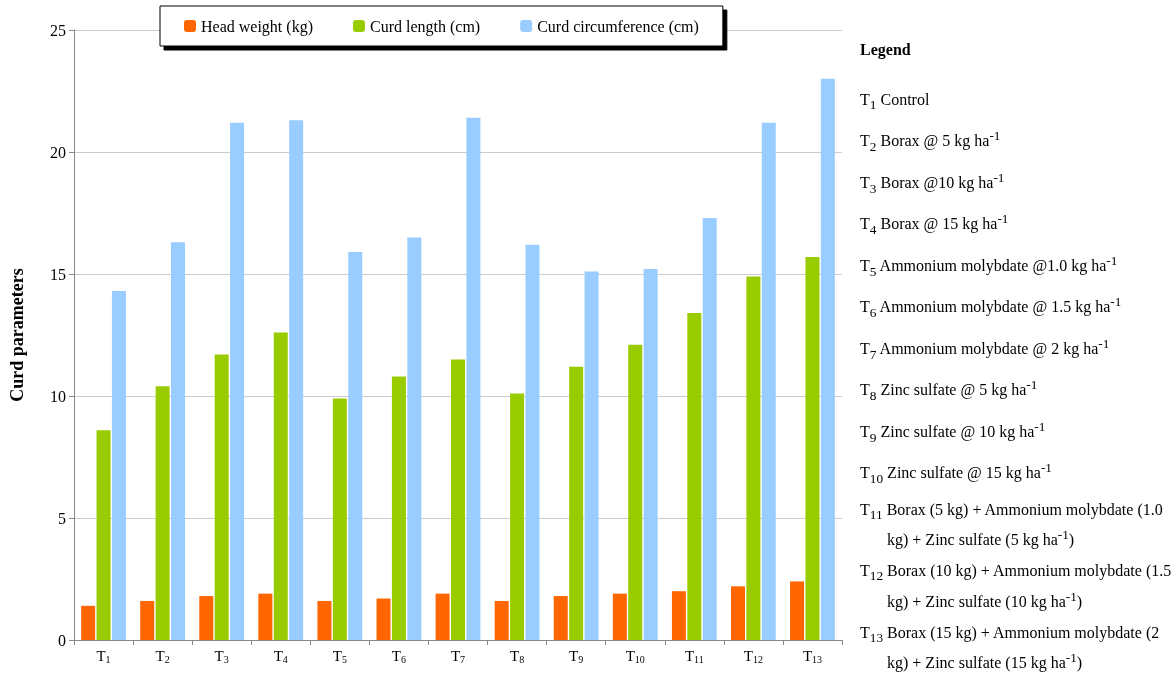  What do you see at coordinates (62, 640) in the screenshot?
I see `y-tick-label: 0` at bounding box center [62, 640].